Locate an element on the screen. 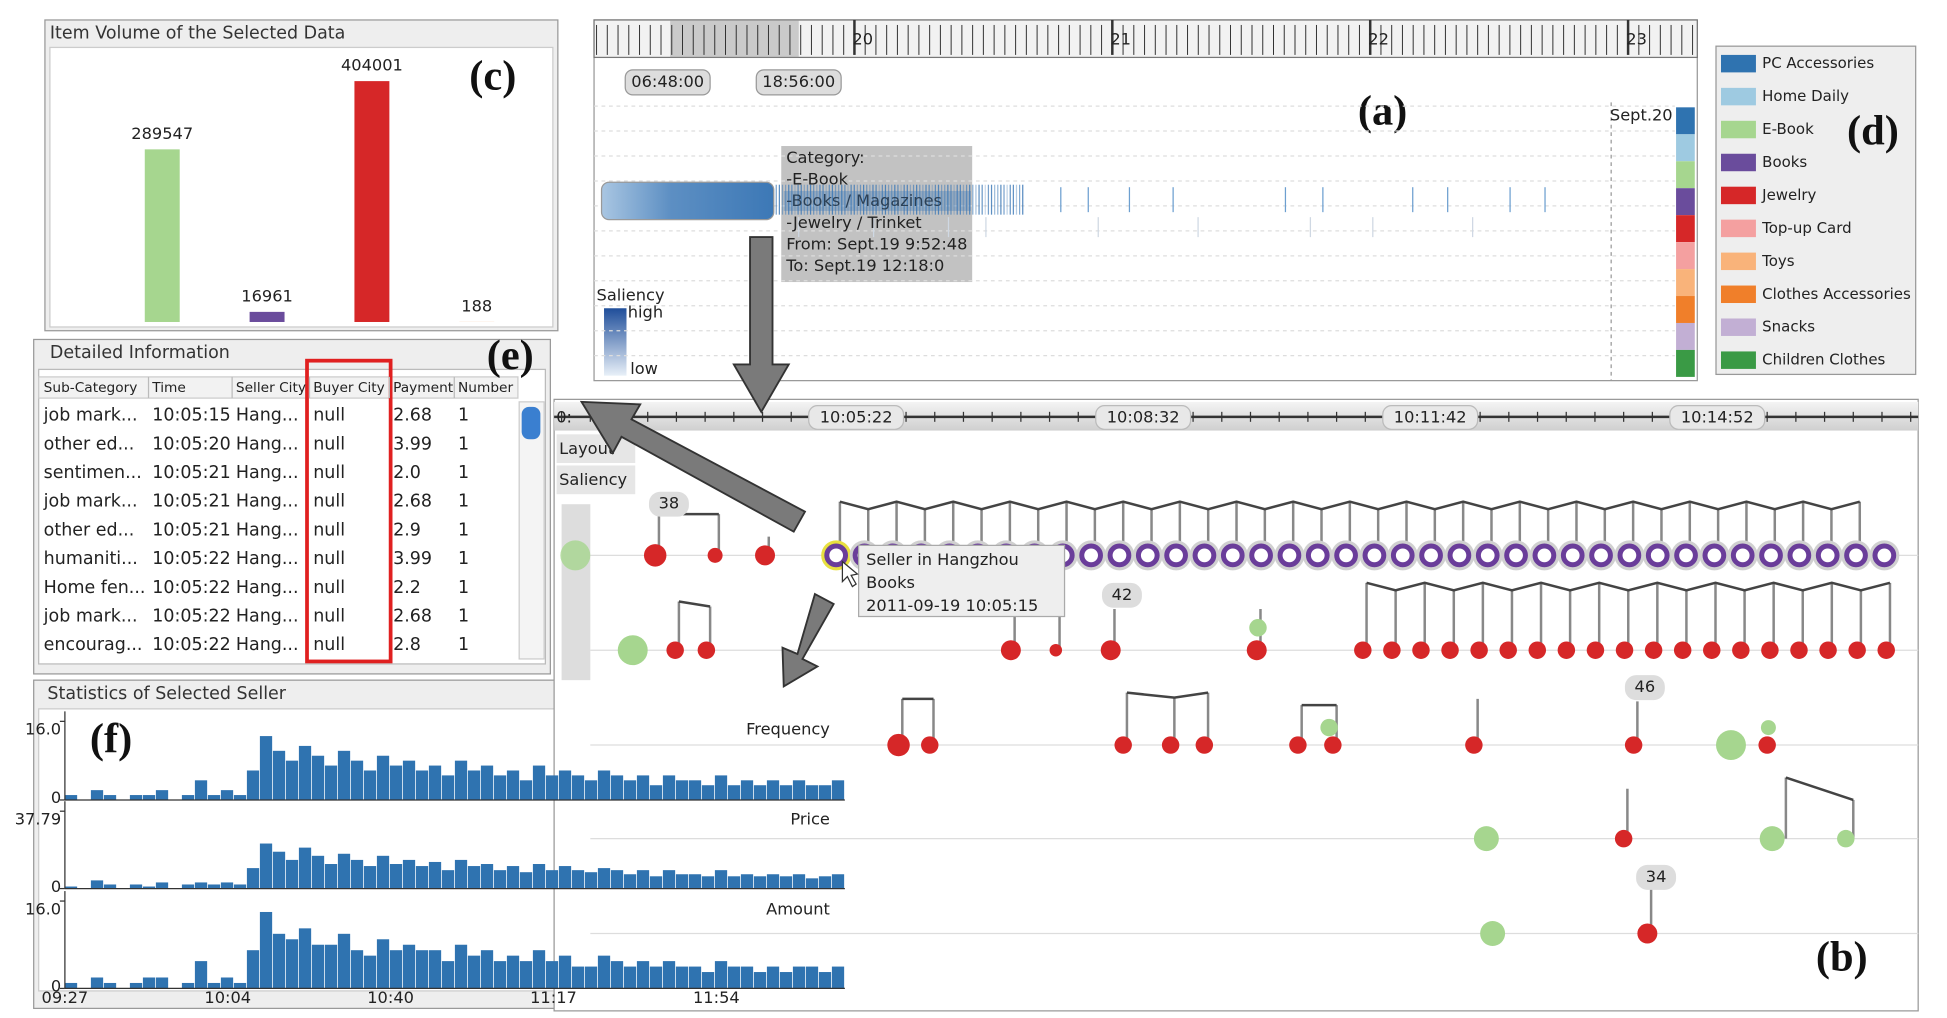  arrow is located at coordinates (761, 325).